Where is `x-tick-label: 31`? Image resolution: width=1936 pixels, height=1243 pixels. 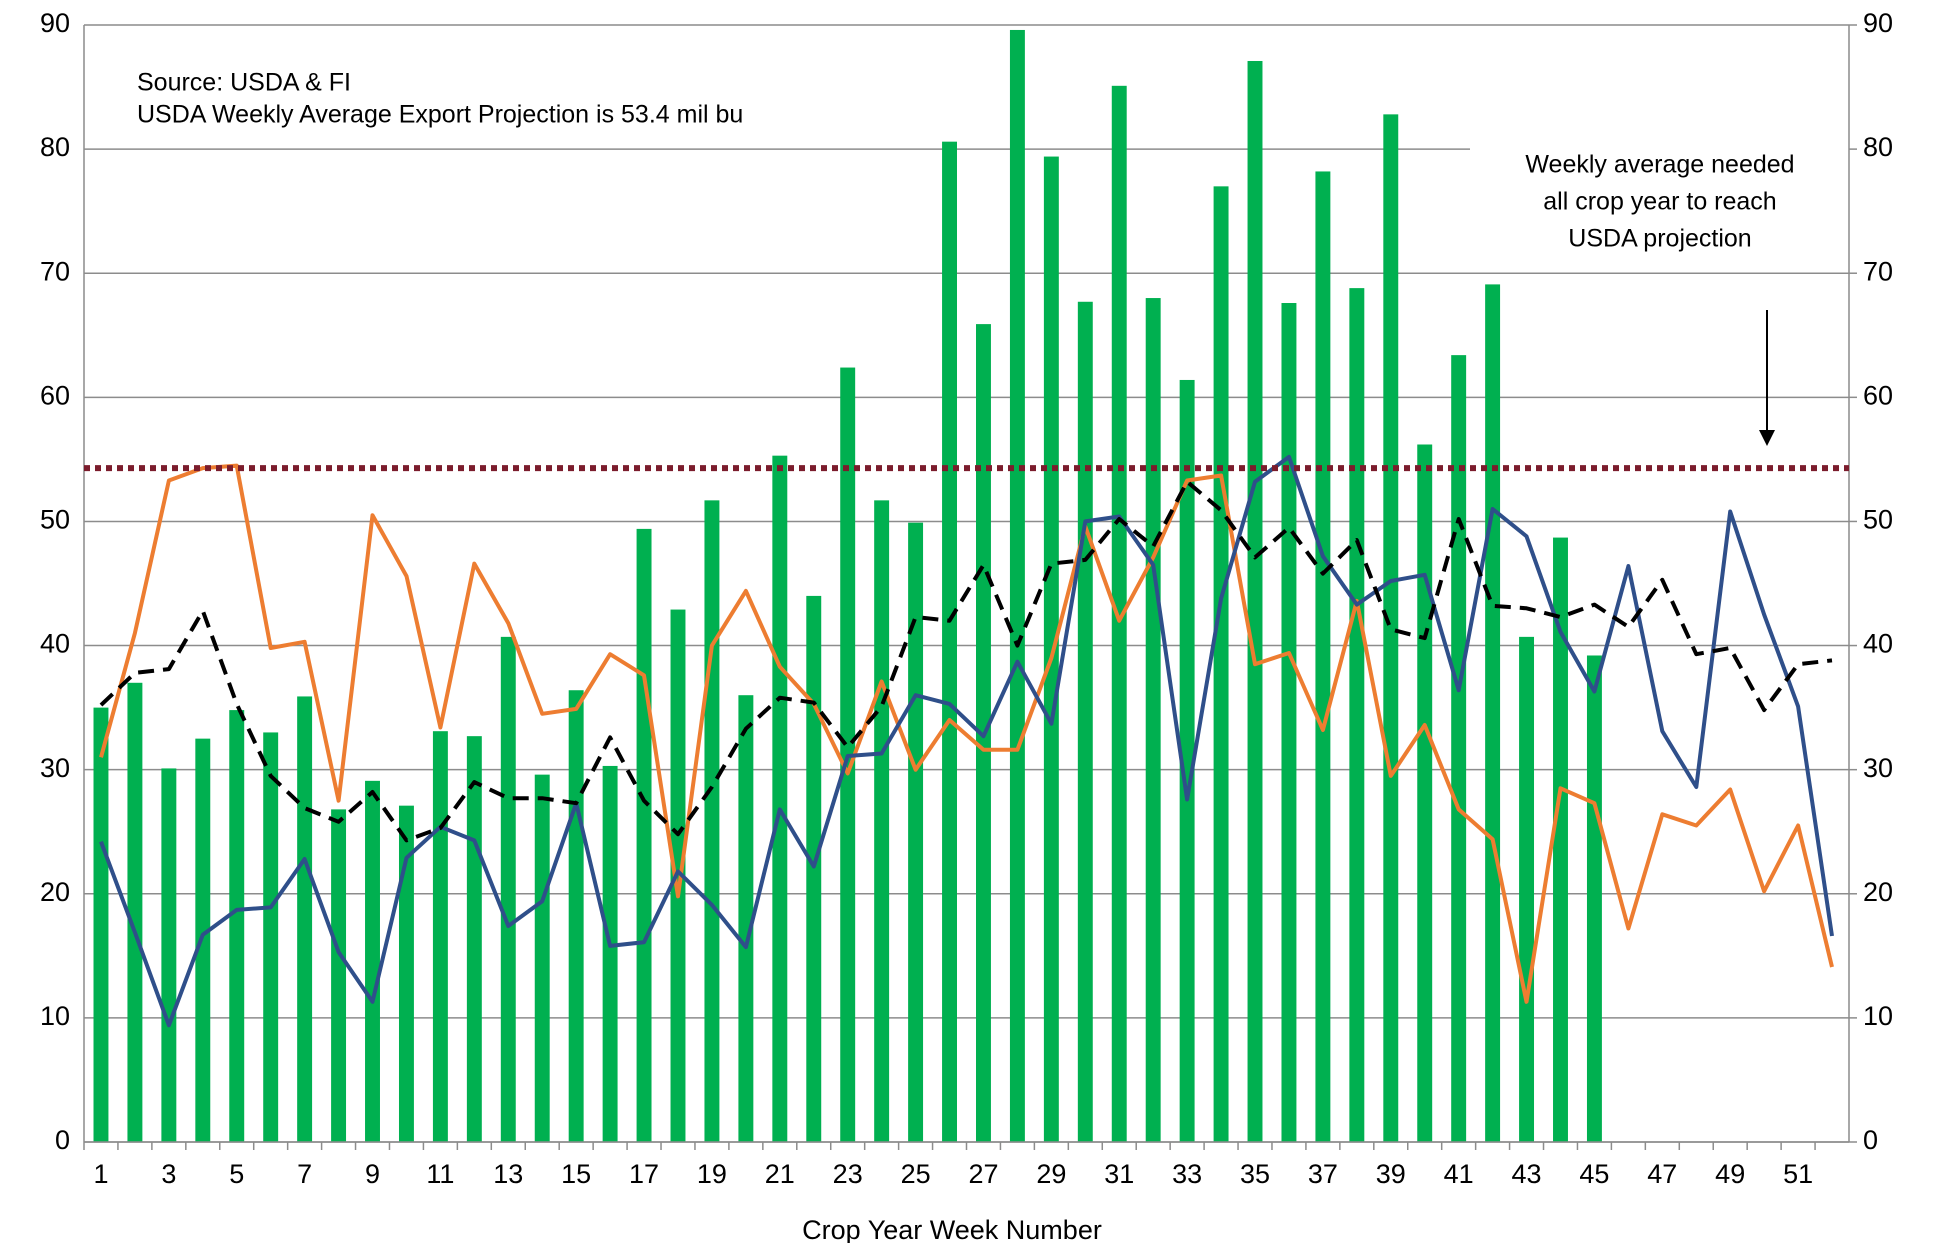
x-tick-label: 31 is located at coordinates (1119, 1174).